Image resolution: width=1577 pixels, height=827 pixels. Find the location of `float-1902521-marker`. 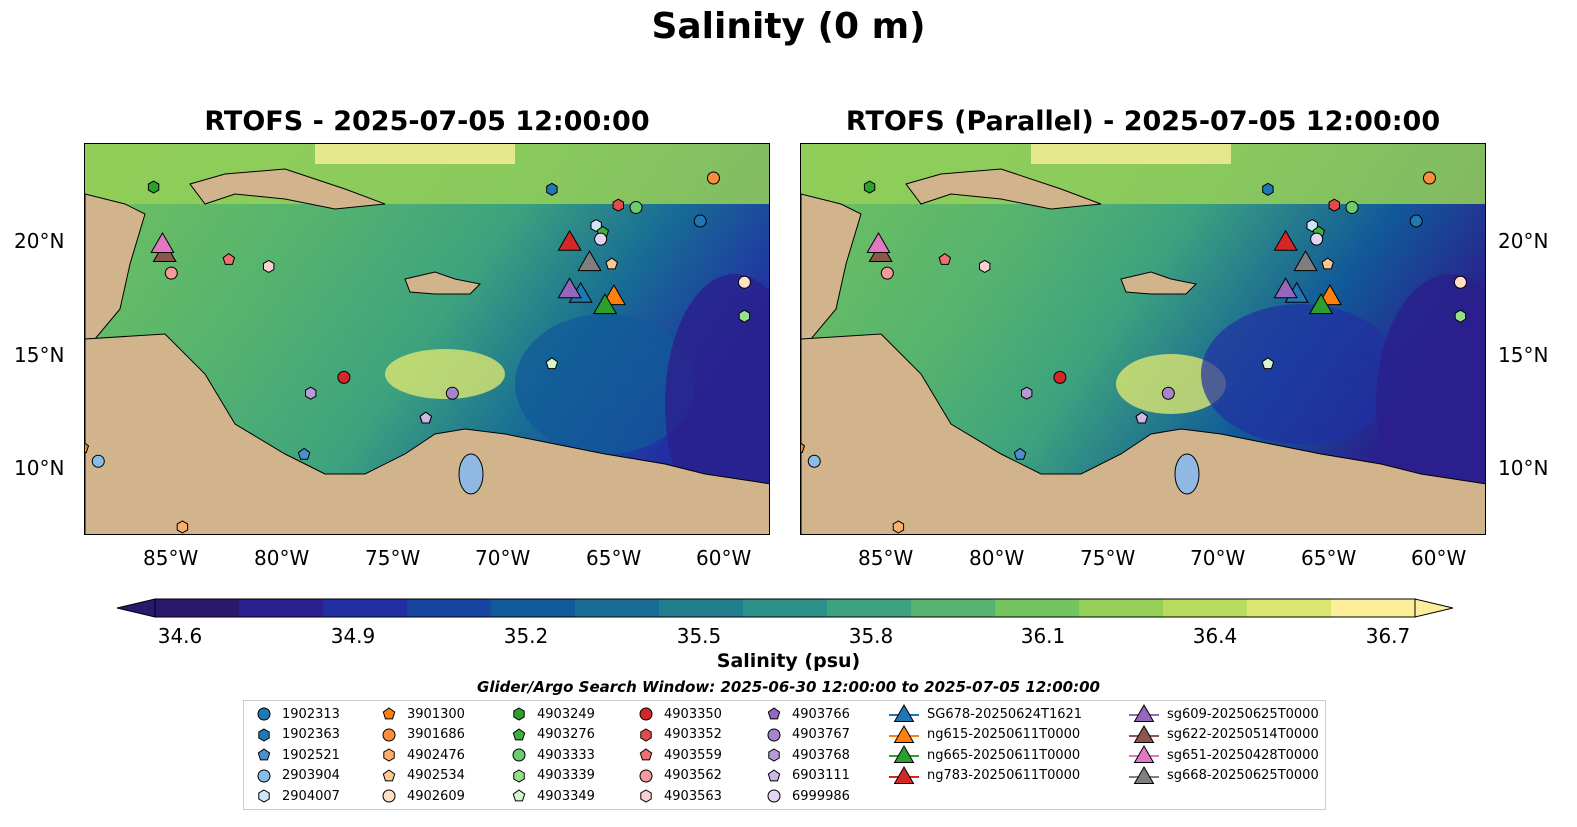

float-1902521-marker is located at coordinates (304, 453).